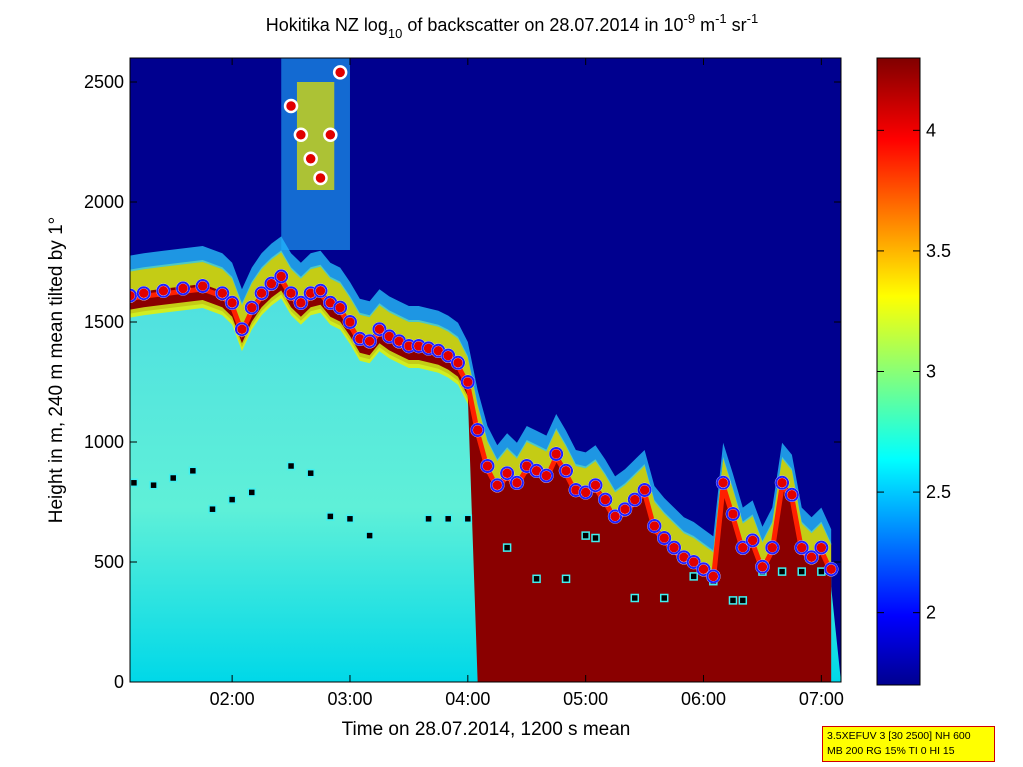 The image size is (1023, 767). What do you see at coordinates (931, 130) in the screenshot?
I see `colorbar-tick-label: 4` at bounding box center [931, 130].